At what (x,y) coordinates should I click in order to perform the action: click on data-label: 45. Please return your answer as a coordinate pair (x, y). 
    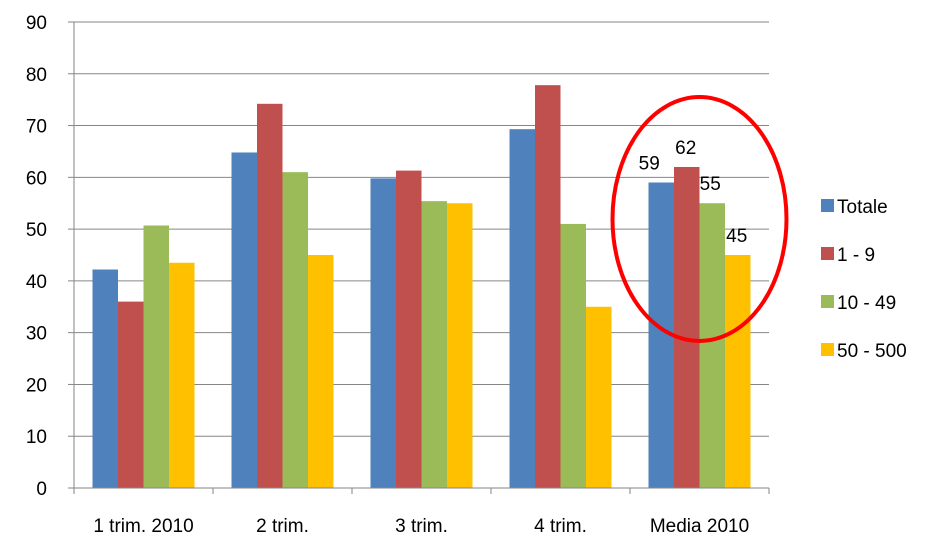
    Looking at the image, I should click on (736, 236).